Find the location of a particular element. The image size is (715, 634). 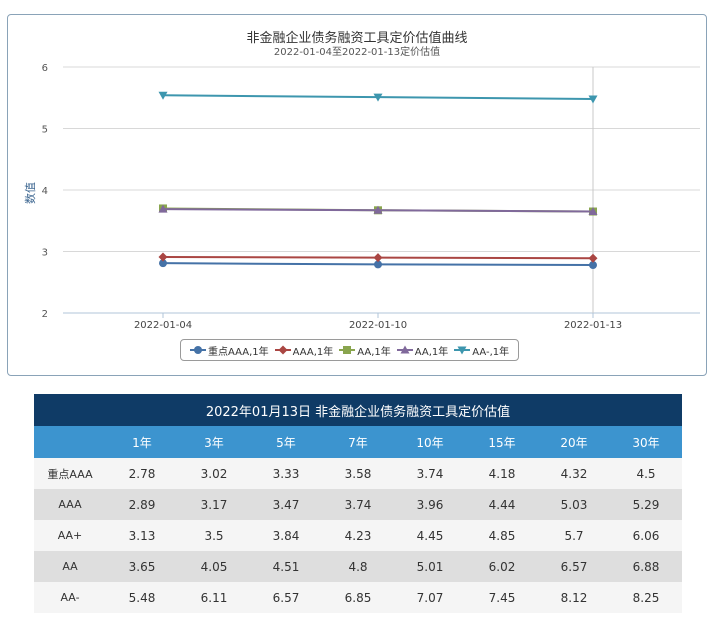

table-cell: 6.88 is located at coordinates (646, 566).